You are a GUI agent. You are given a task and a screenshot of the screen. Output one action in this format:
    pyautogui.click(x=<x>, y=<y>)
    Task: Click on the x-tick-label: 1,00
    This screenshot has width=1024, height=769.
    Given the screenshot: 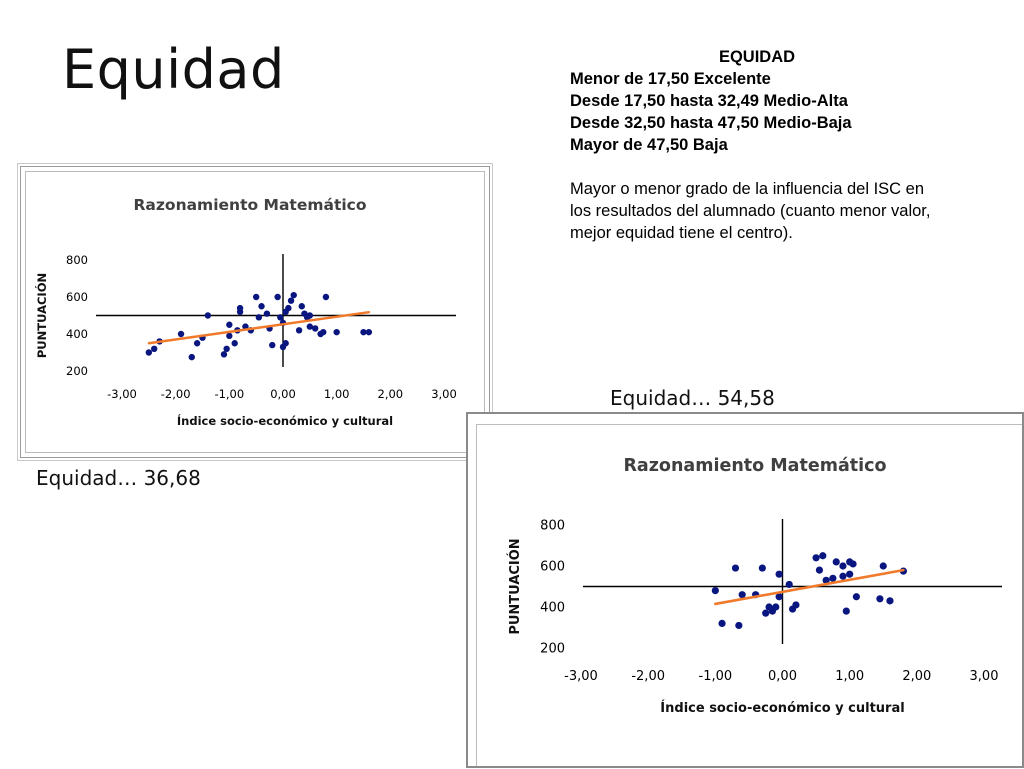 What is the action you would take?
    pyautogui.click(x=337, y=394)
    